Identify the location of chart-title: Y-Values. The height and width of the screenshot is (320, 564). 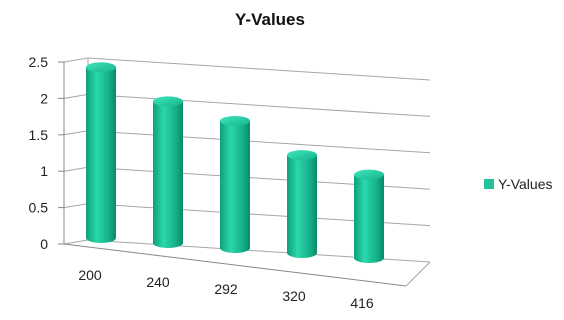
(270, 19).